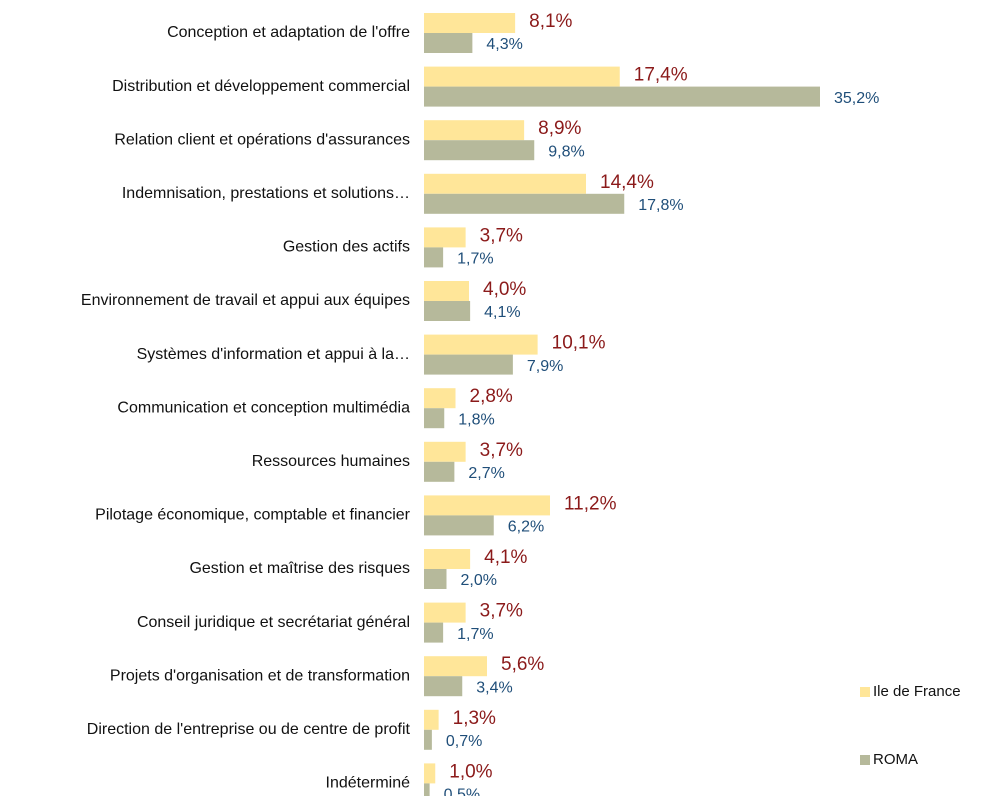 Image resolution: width=990 pixels, height=796 pixels. I want to click on value-label: 35,2%, so click(856, 98).